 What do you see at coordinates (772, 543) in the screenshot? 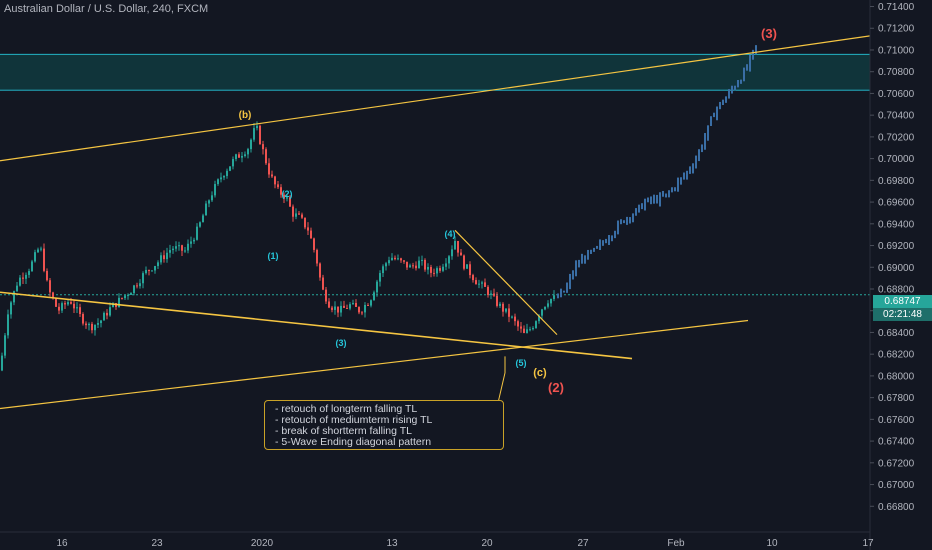
I see `time-tick-label: 10` at bounding box center [772, 543].